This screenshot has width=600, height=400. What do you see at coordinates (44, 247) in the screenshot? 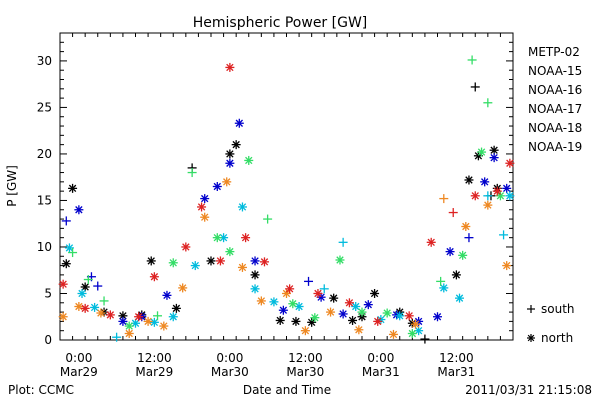
I see `y-tick-label: 10` at bounding box center [44, 247].